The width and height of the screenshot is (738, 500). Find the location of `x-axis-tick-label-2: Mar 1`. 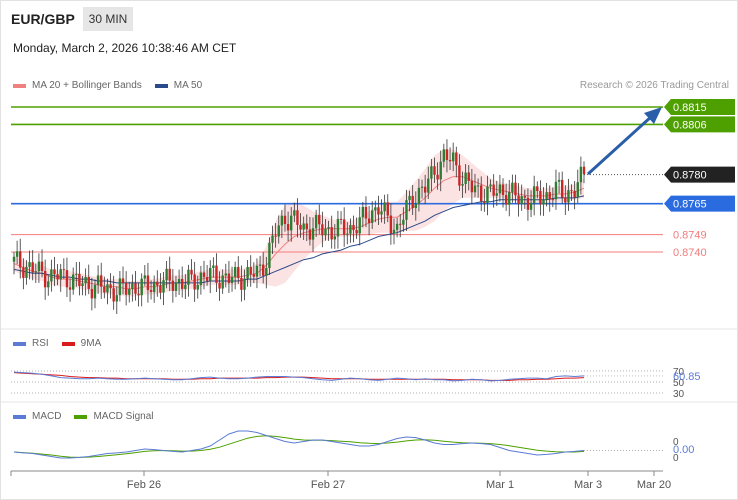

x-axis-tick-label-2: Mar 1 is located at coordinates (500, 485).